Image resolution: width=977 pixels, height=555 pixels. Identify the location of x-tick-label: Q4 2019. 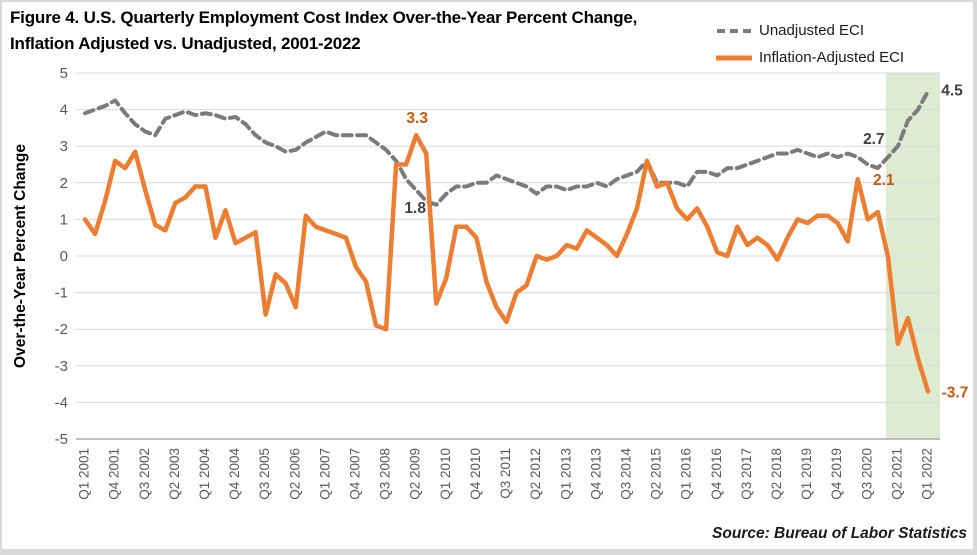
(836, 474).